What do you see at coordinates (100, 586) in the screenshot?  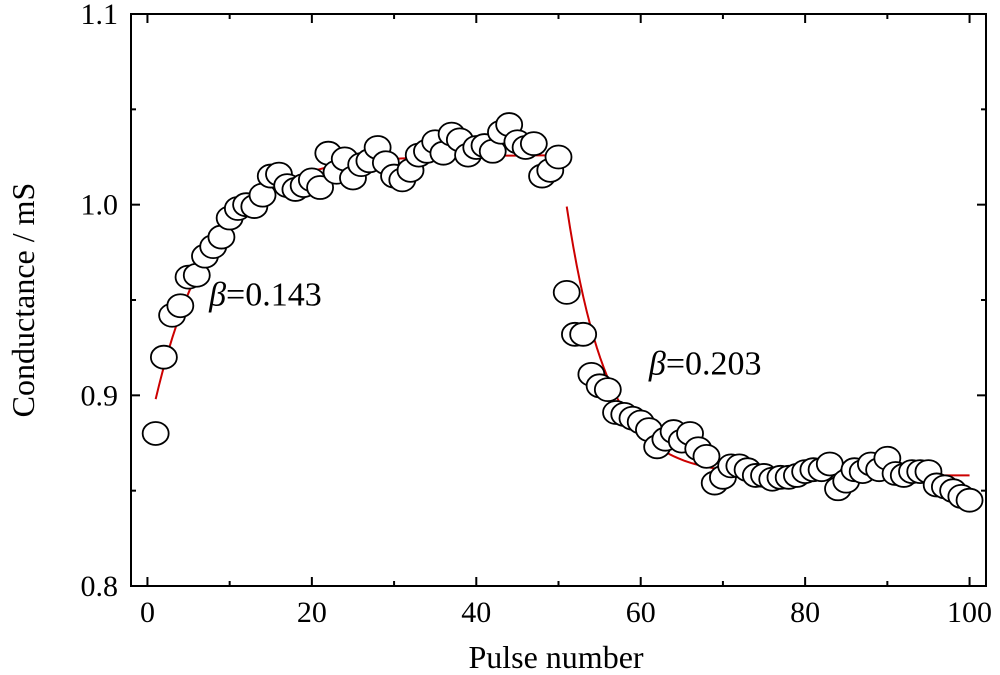 I see `y-tick-label: 0.8` at bounding box center [100, 586].